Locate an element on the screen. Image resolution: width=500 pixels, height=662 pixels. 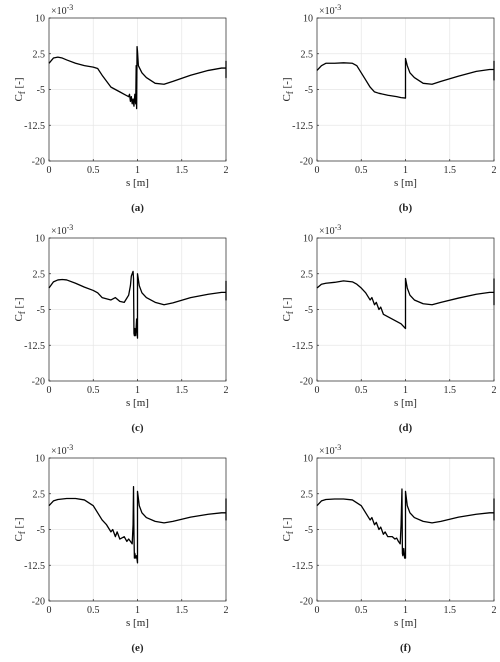
panel-label: (d) is located at coordinates (406, 428).